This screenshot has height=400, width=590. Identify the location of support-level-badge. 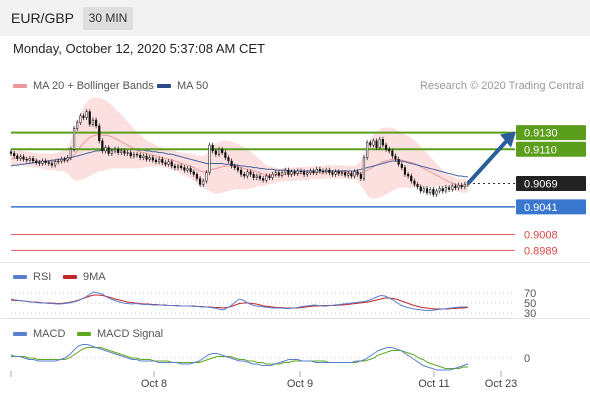
(551, 207).